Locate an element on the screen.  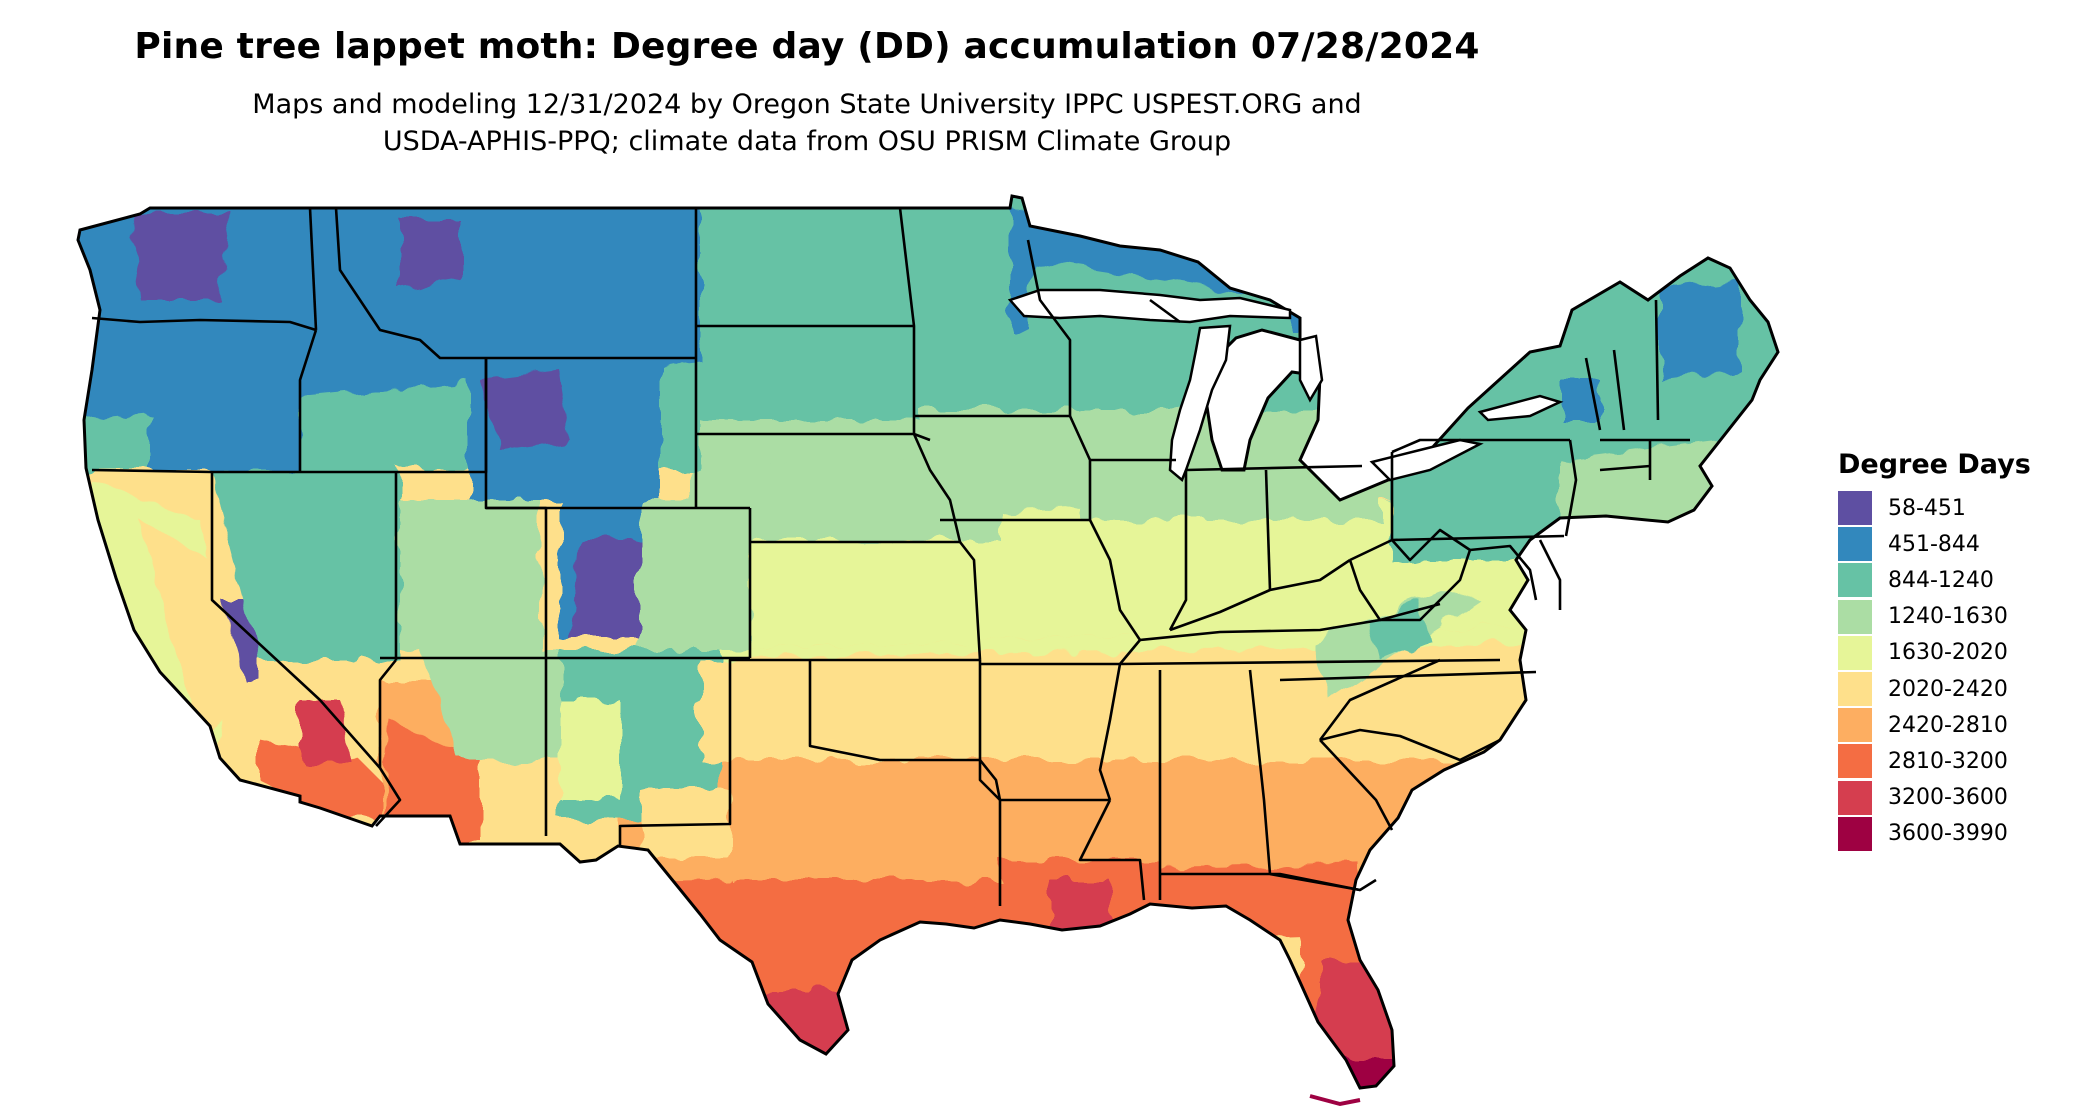
legend-item: 1240-1630 is located at coordinates (1958, 617).